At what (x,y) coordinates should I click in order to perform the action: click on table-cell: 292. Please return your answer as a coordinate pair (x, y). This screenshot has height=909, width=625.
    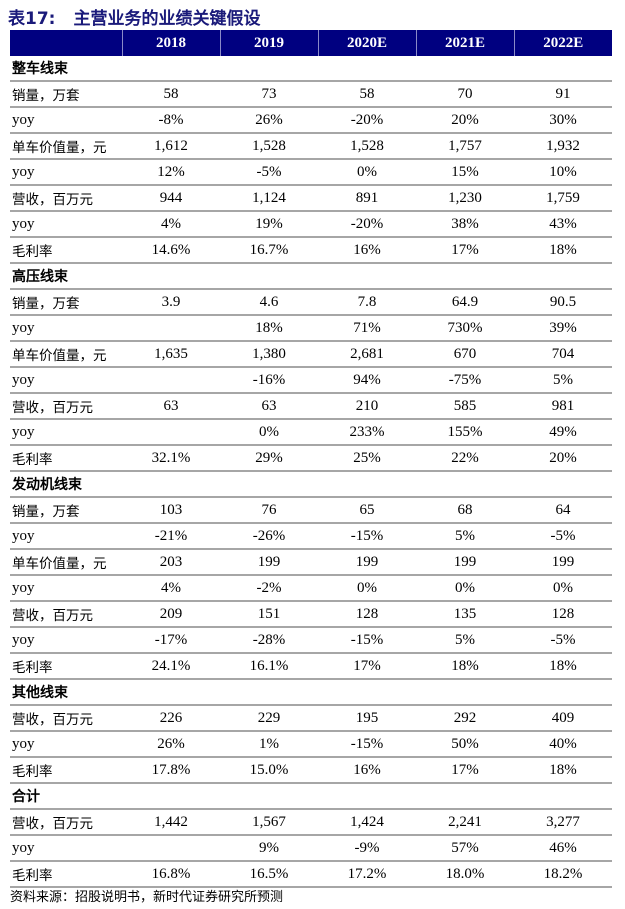
    Looking at the image, I should click on (465, 718).